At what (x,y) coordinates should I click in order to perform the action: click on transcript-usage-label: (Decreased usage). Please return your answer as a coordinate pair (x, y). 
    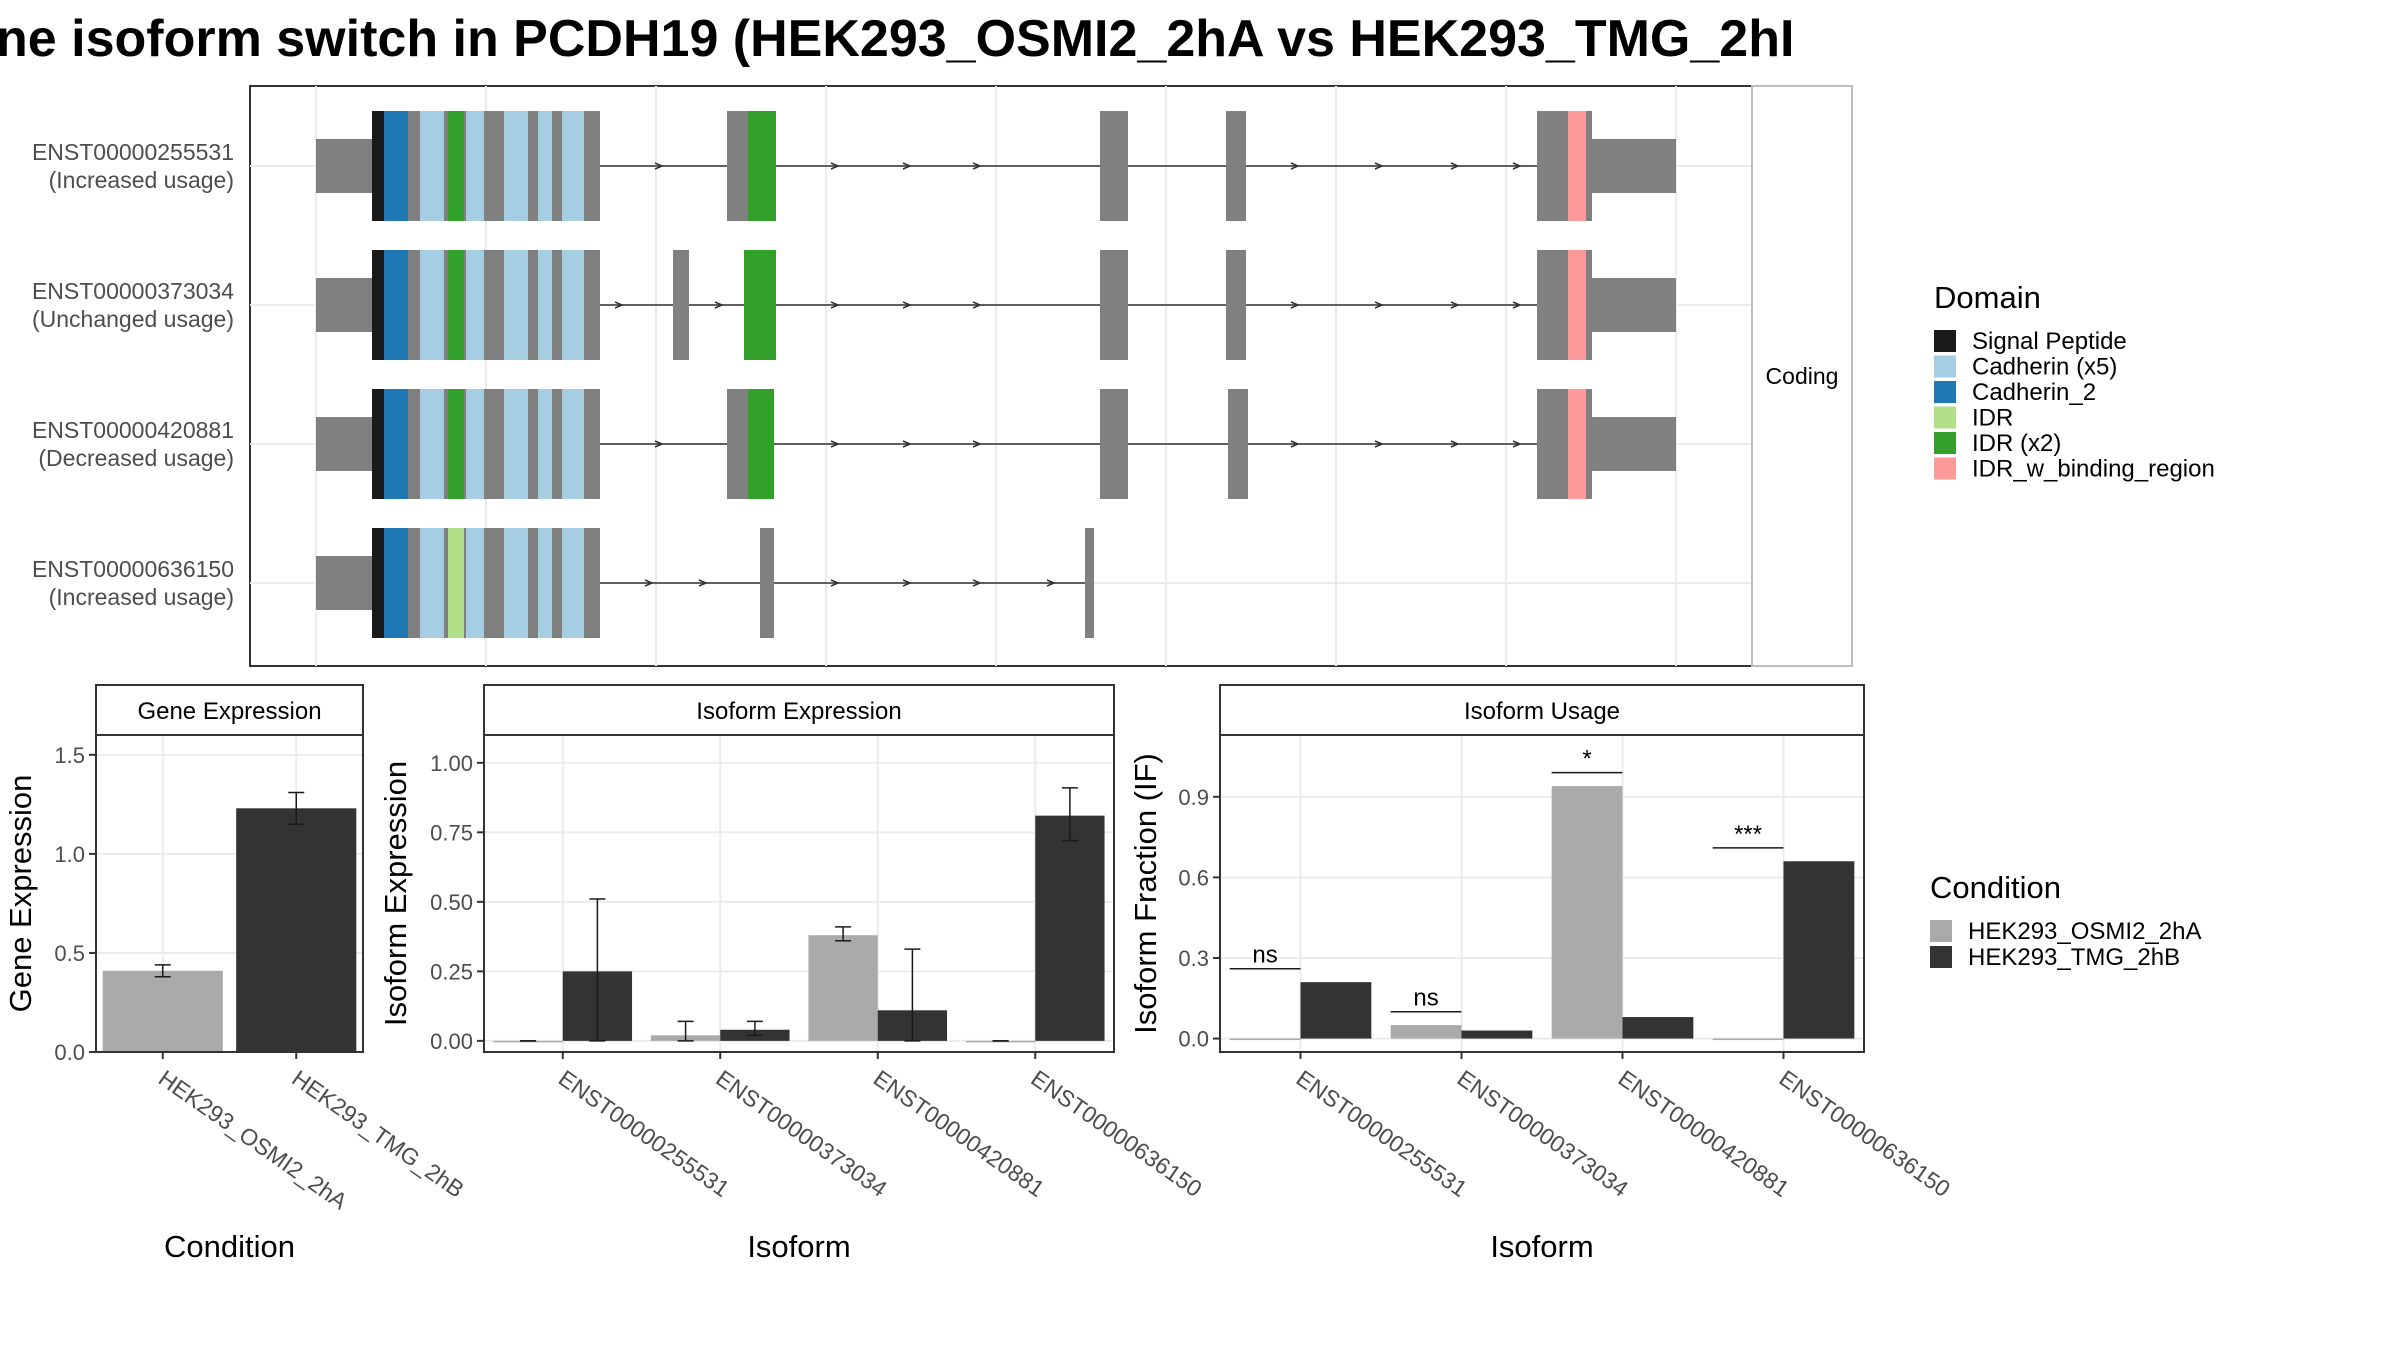
    Looking at the image, I should click on (136, 458).